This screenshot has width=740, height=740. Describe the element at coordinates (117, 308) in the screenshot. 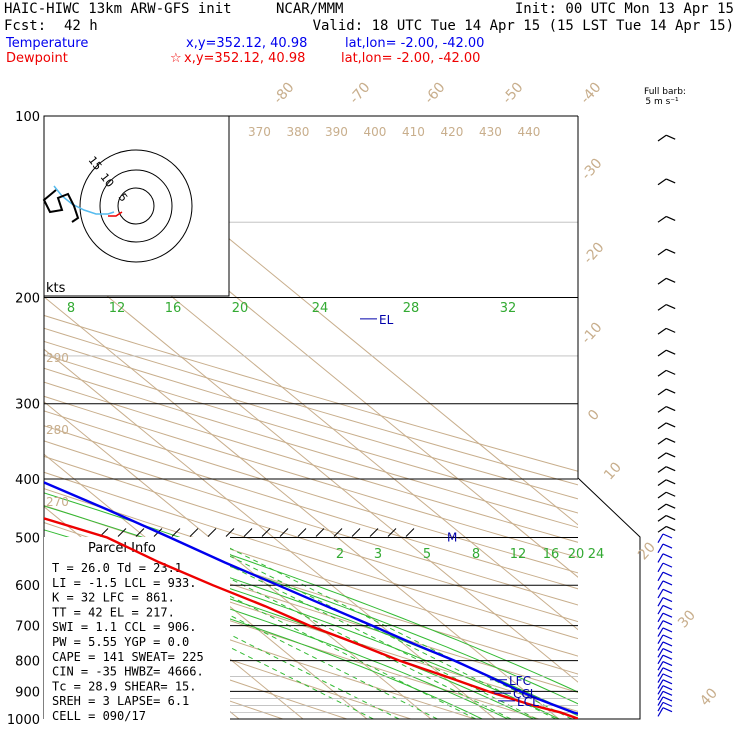

I see `moist-adiabat-label: 12` at that location.